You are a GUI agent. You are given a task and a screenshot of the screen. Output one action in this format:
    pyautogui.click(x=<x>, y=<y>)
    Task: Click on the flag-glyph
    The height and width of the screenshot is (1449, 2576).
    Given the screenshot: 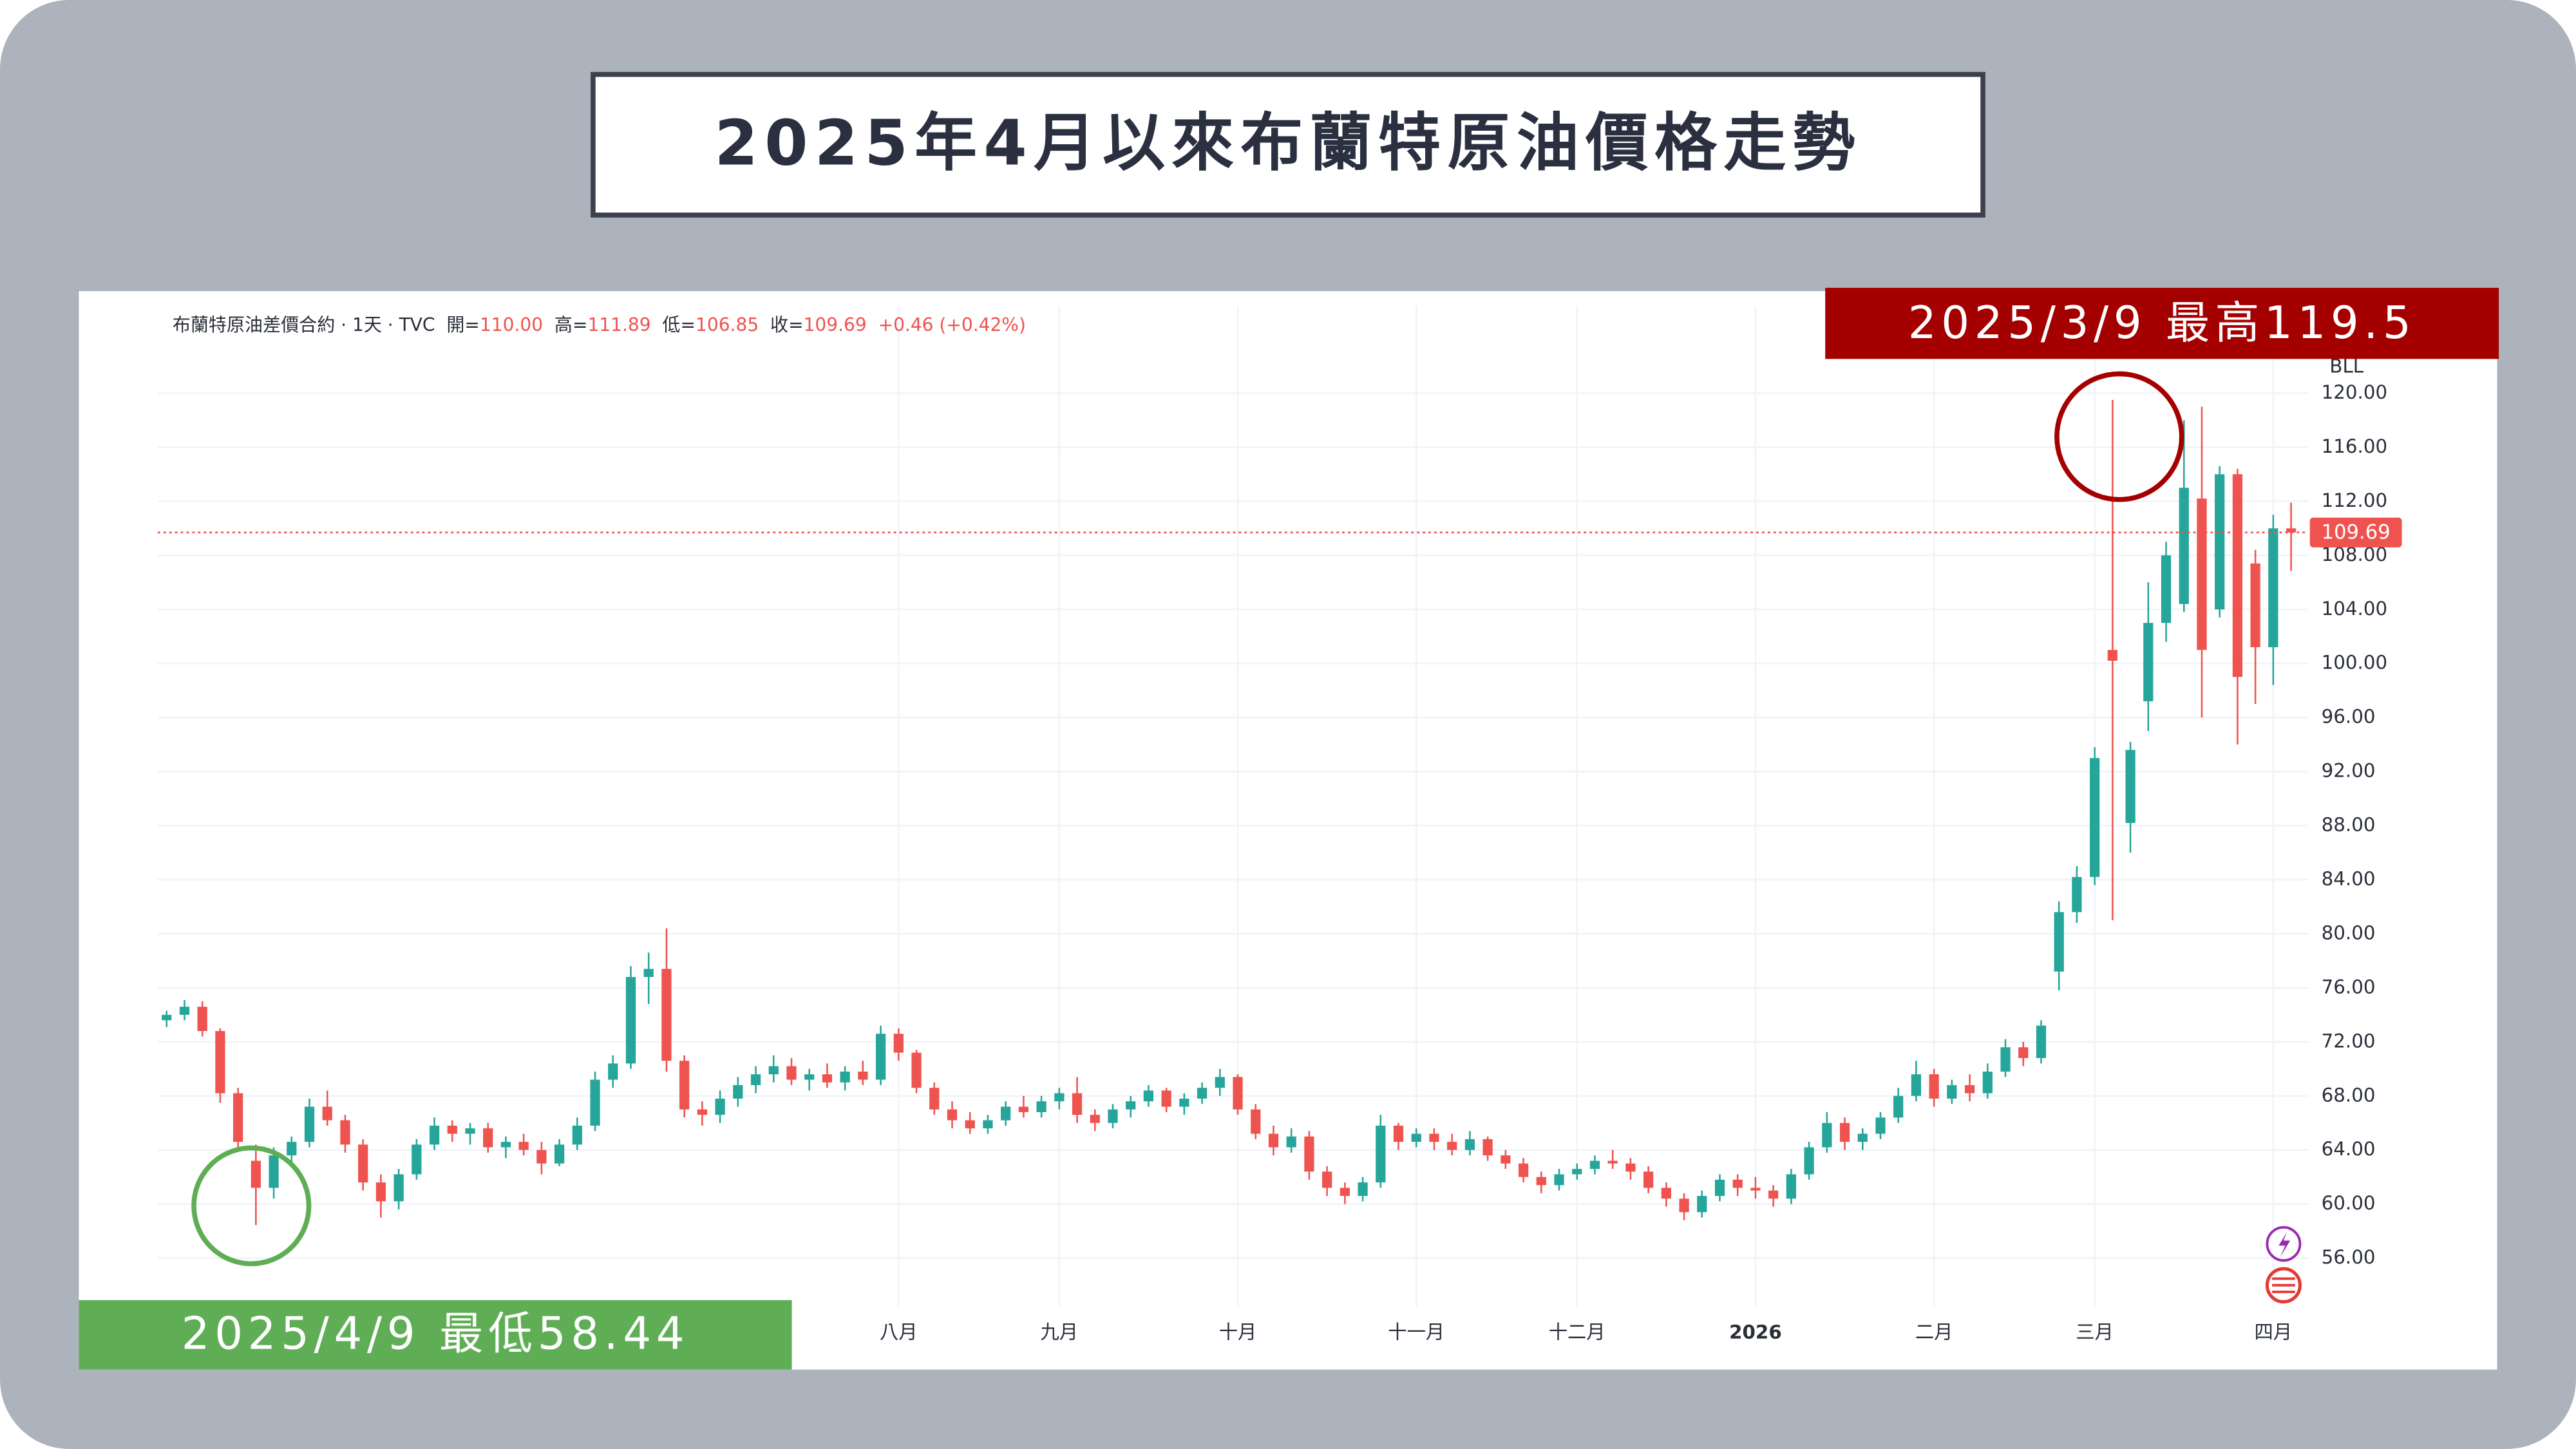 What is the action you would take?
    pyautogui.click(x=2283, y=1285)
    